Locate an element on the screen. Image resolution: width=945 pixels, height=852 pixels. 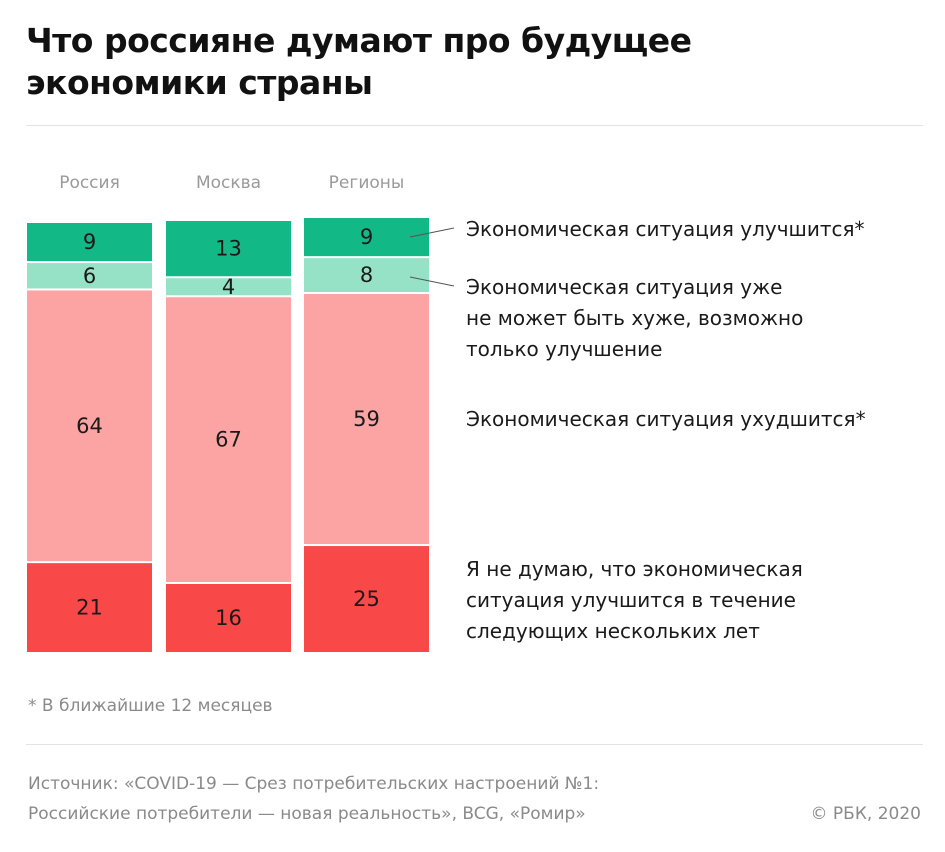
bar-value-label-1-2: 67 is located at coordinates (228, 440).